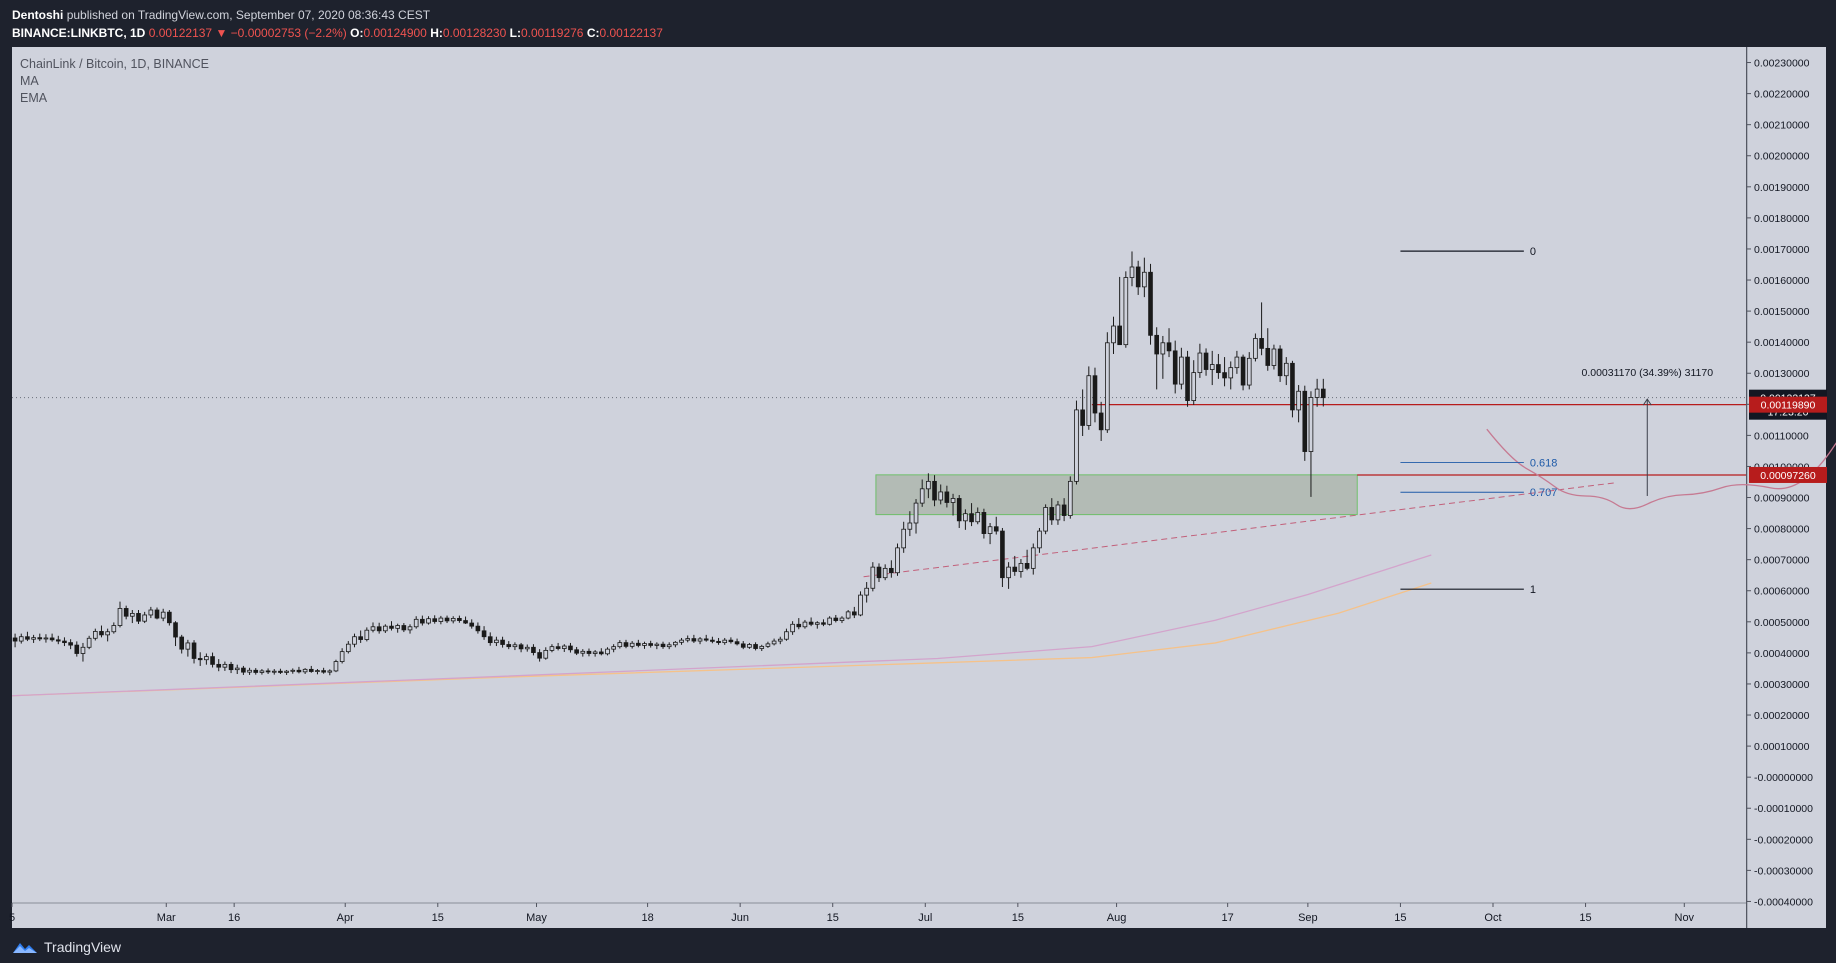 The image size is (1836, 963). I want to click on y-tick-label: 0.00050000, so click(1782, 623).